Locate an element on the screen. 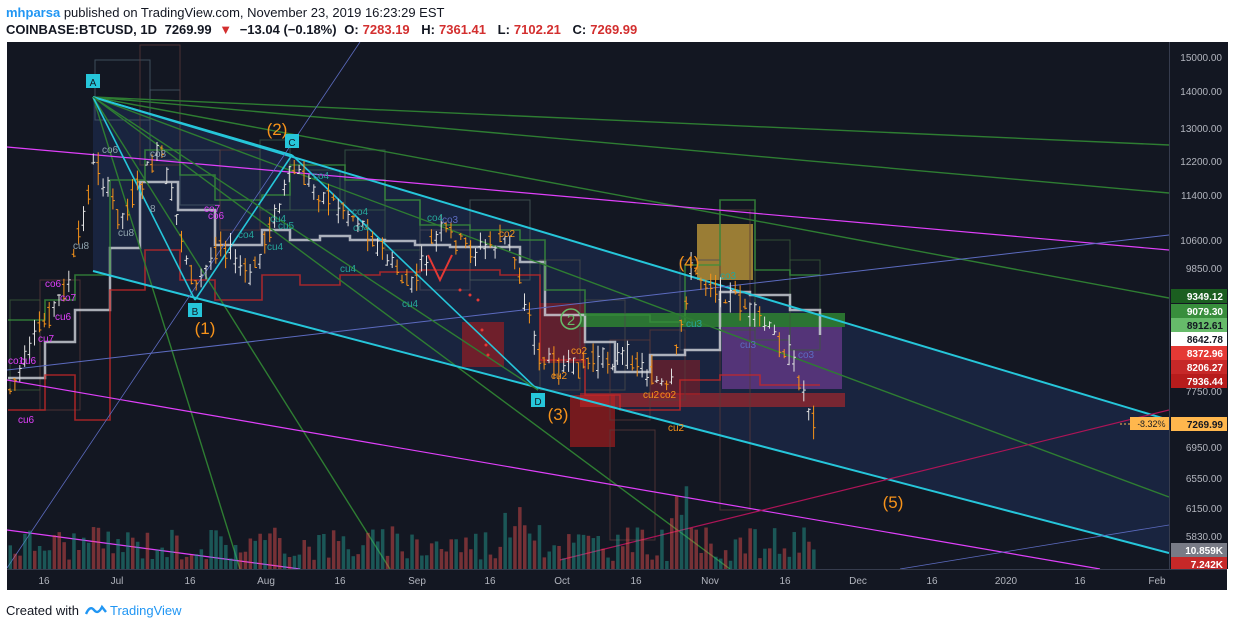 This screenshot has height=629, width=1234. price-tag-label: 9079.30 is located at coordinates (1205, 312).